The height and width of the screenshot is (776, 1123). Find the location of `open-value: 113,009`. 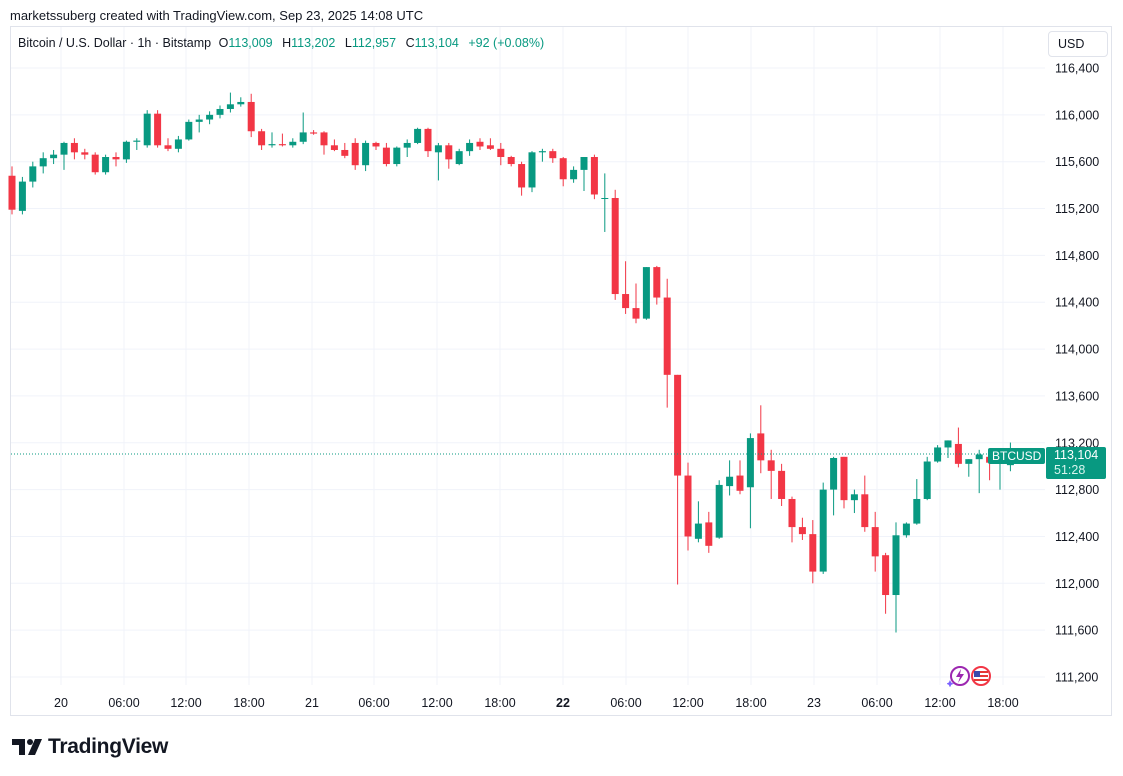

open-value: 113,009 is located at coordinates (250, 43).